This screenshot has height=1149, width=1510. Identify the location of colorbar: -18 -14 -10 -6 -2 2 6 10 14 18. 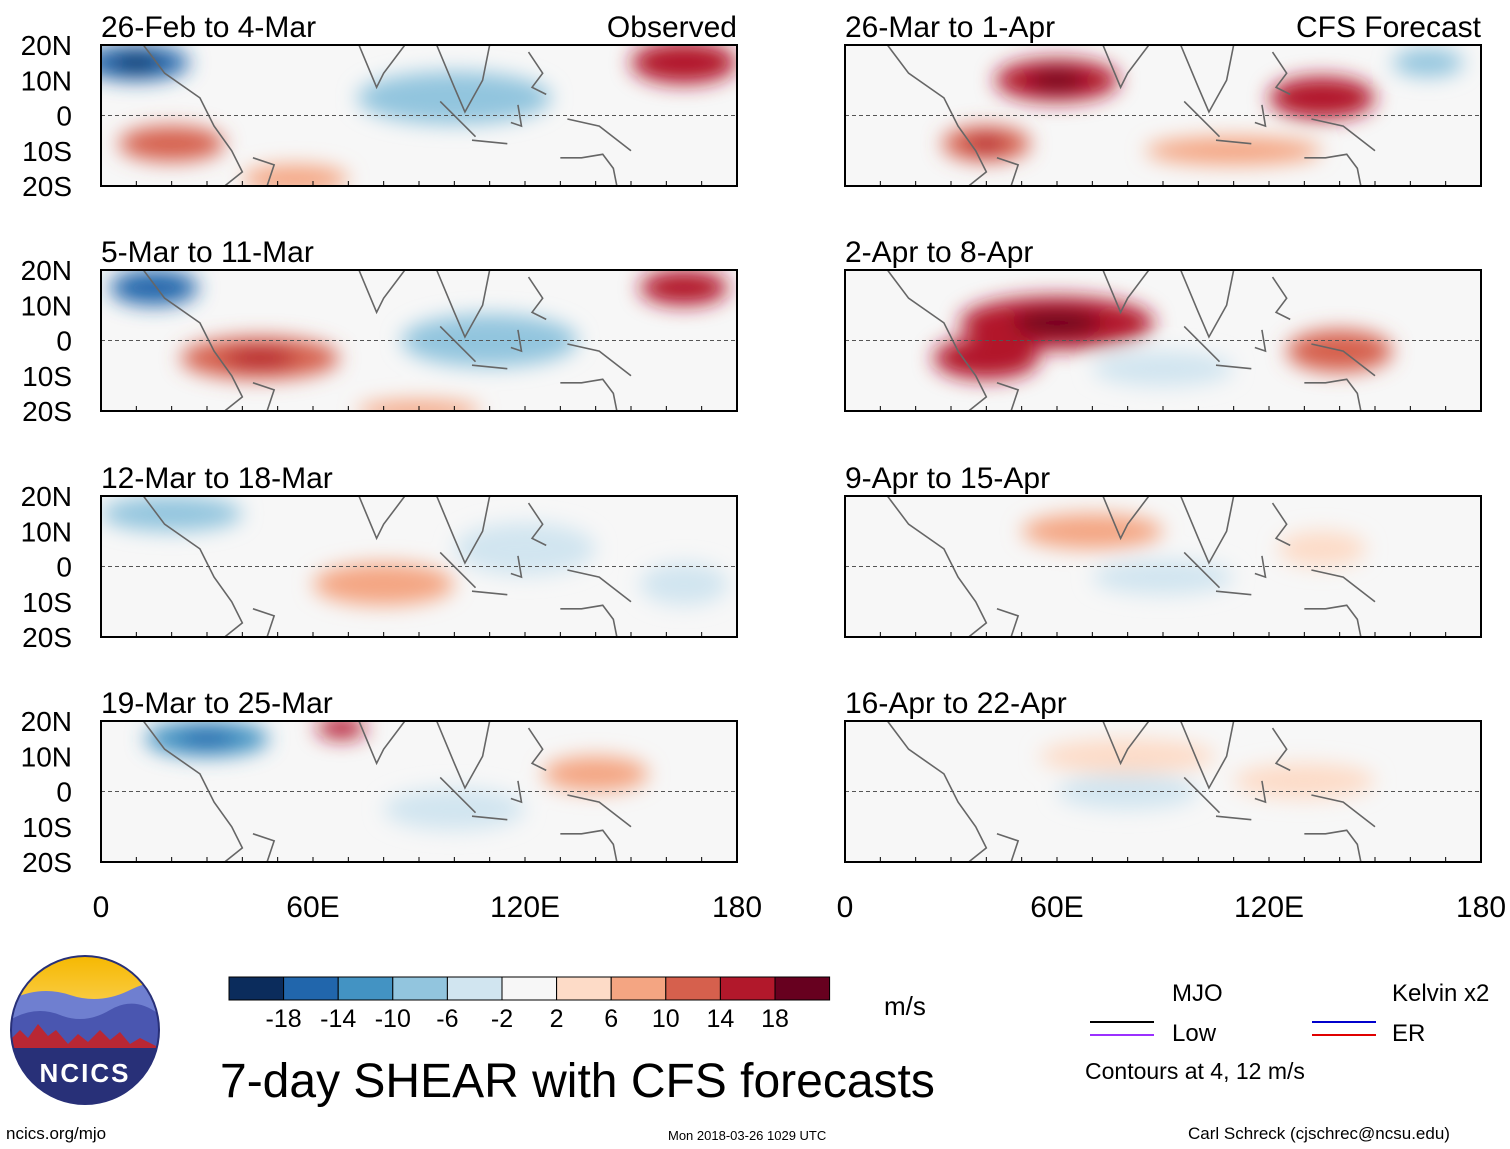
(529, 1004).